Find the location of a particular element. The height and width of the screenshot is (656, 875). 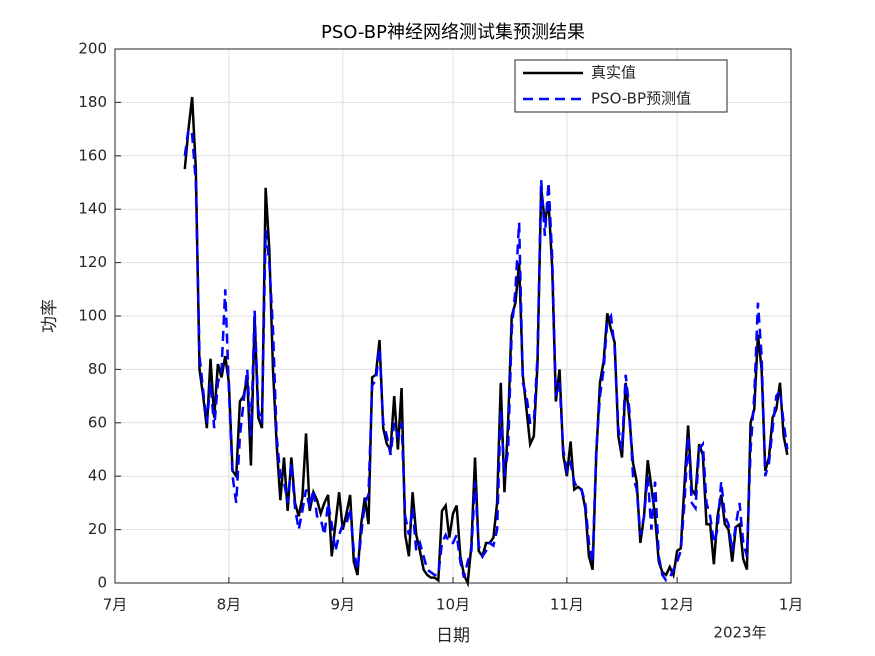

legend-box is located at coordinates (621, 86).